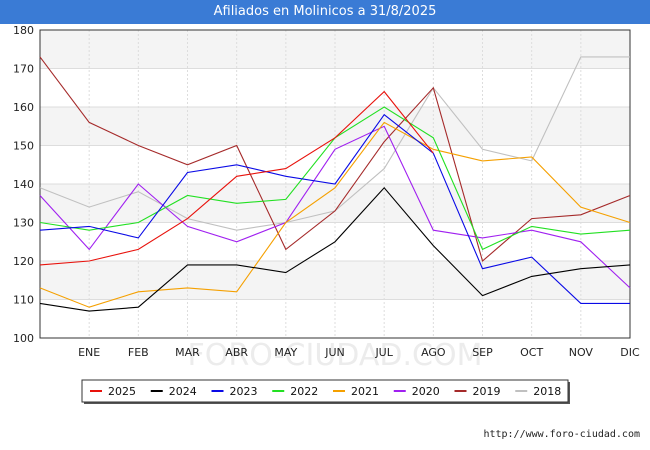 This screenshot has width=650, height=450. What do you see at coordinates (285, 352) in the screenshot?
I see `x-tick-label: MAY` at bounding box center [285, 352].